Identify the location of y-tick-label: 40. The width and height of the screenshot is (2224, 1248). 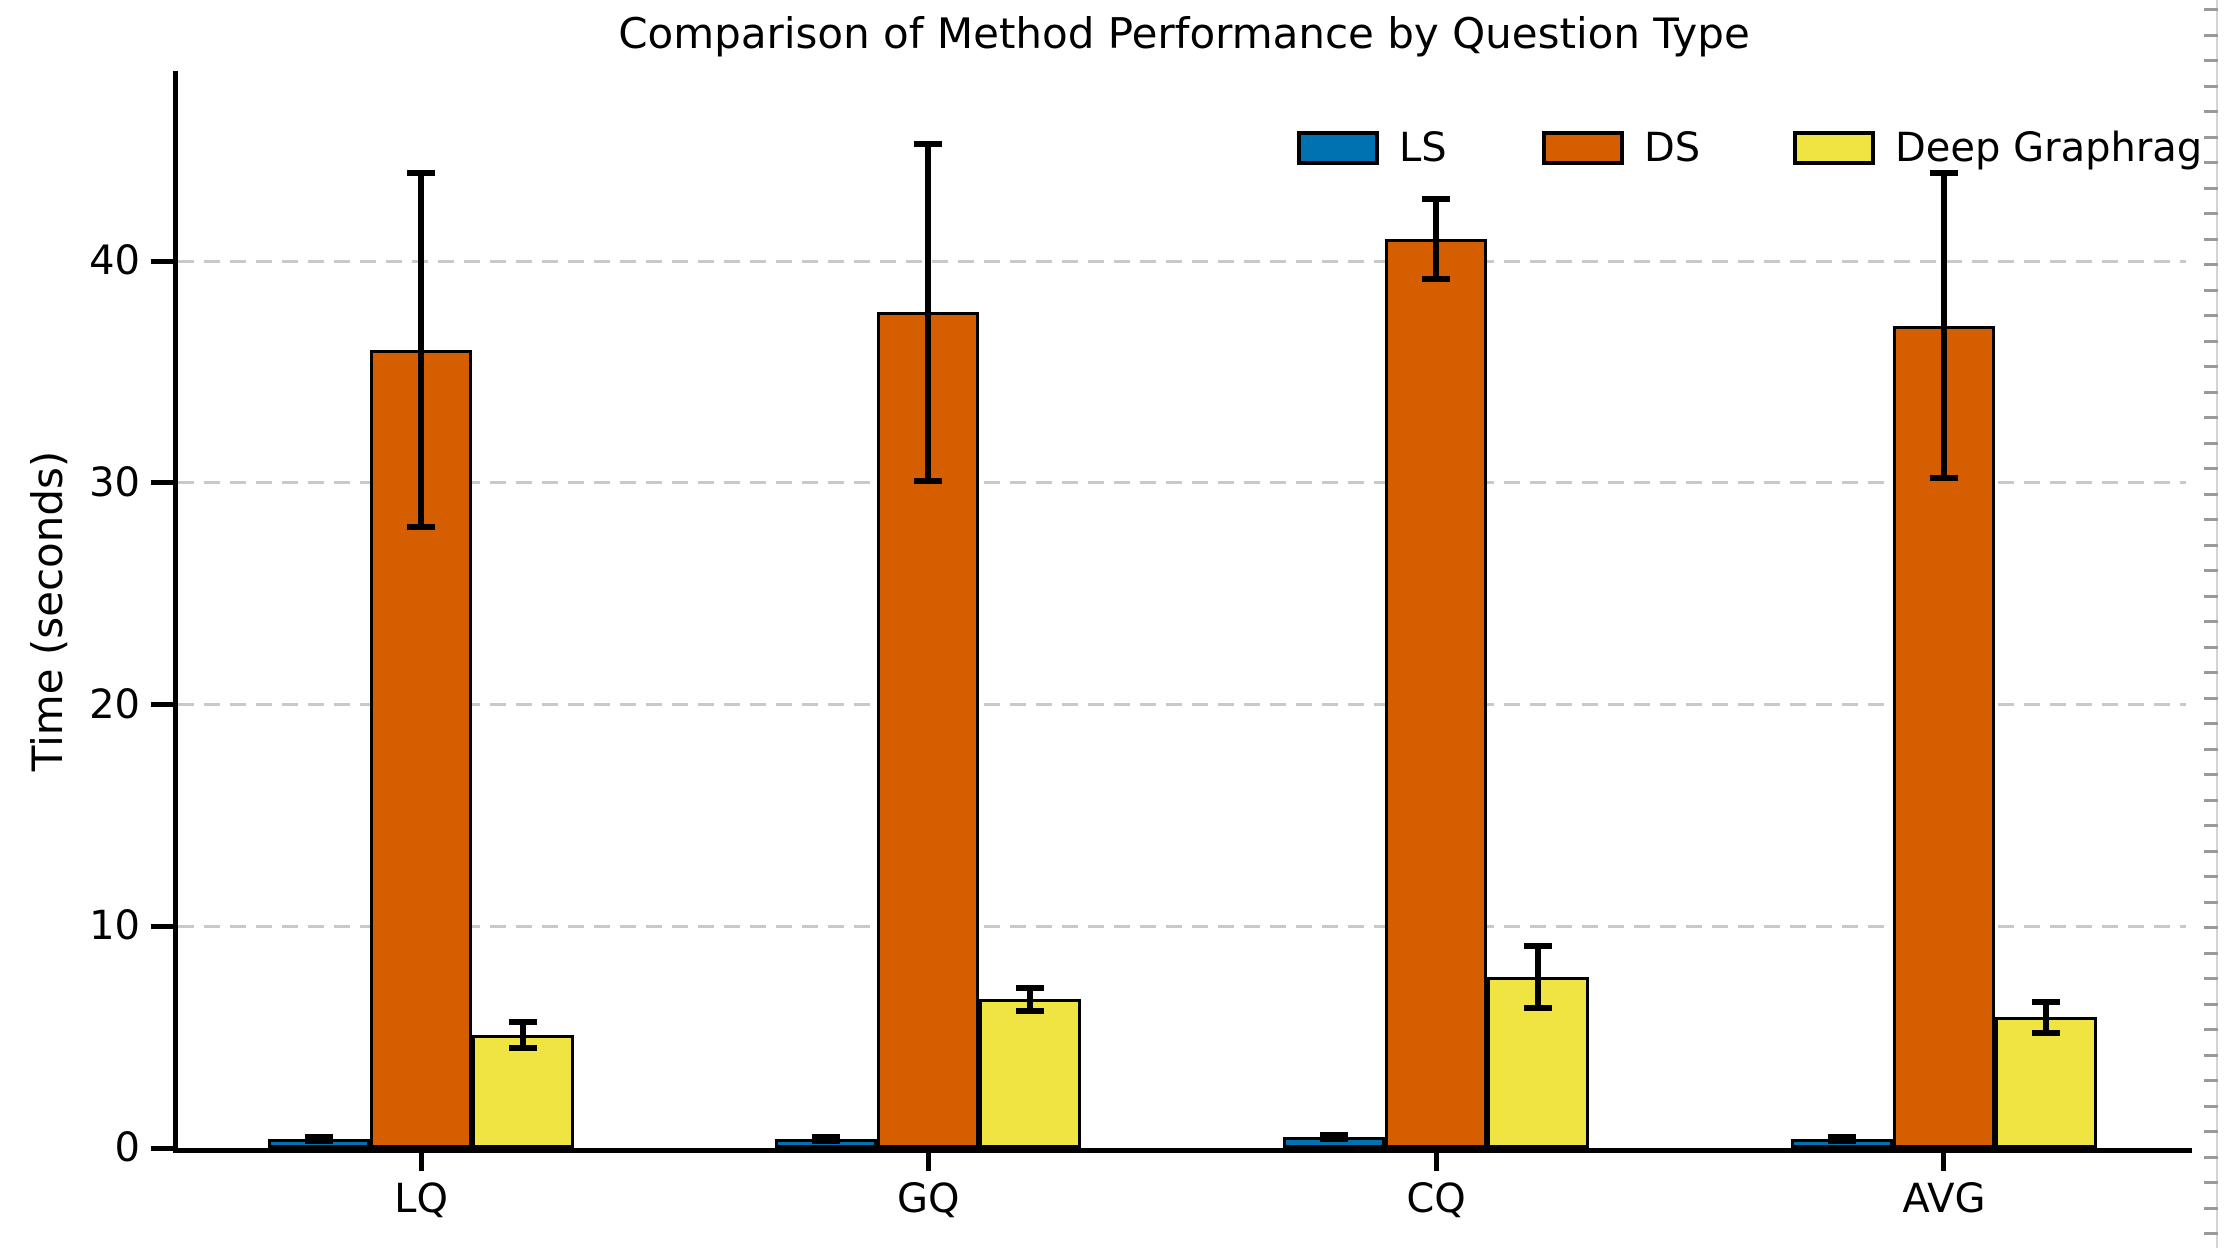
(114, 261).